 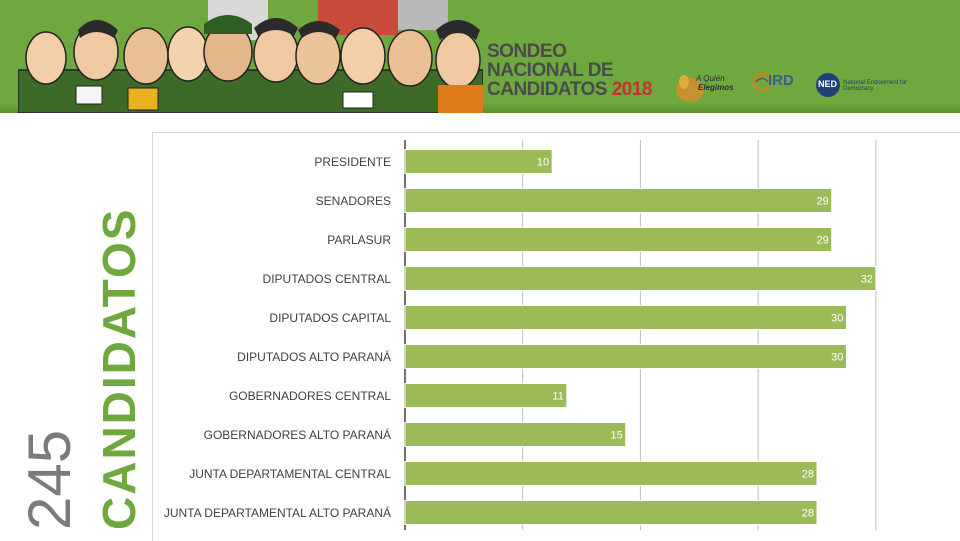 I want to click on ird-logo: IRD, so click(x=777, y=85).